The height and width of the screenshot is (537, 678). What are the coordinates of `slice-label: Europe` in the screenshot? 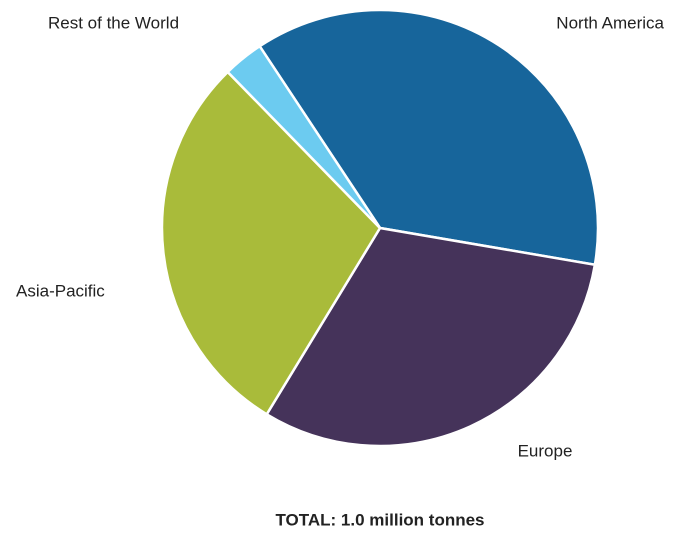 It's located at (545, 450).